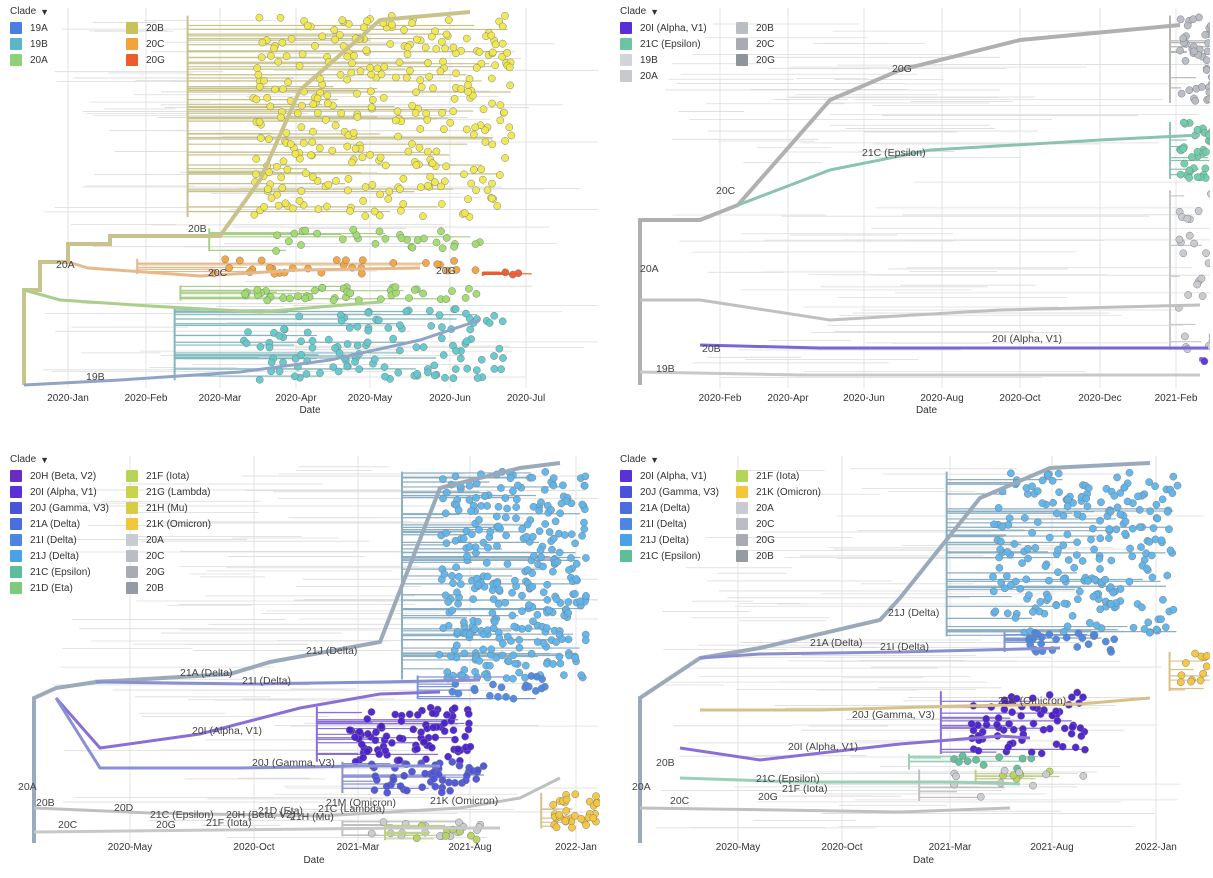  Describe the element at coordinates (68, 28) in the screenshot. I see `legend-item: 19A` at that location.